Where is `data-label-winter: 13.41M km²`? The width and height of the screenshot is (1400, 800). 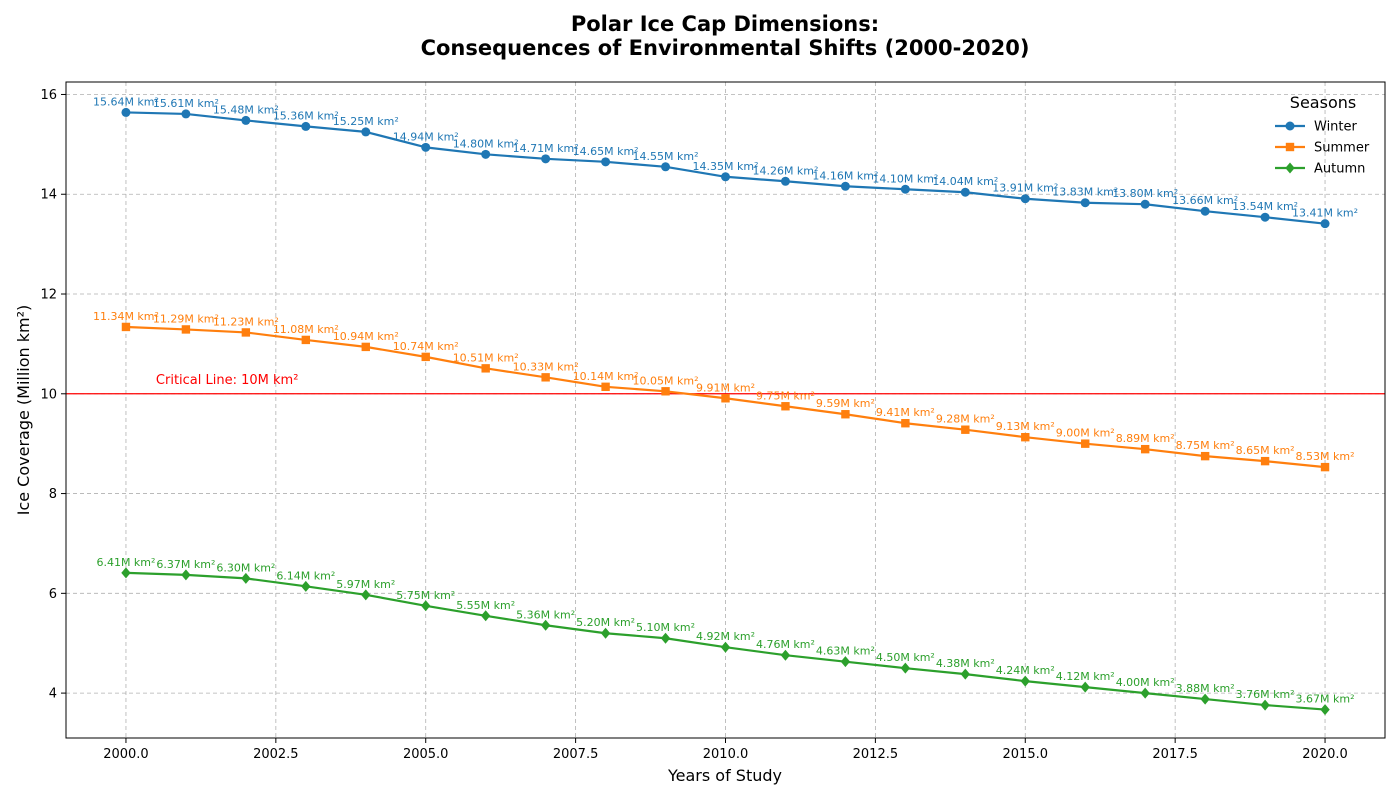
data-label-winter: 13.41M km² is located at coordinates (1325, 213).